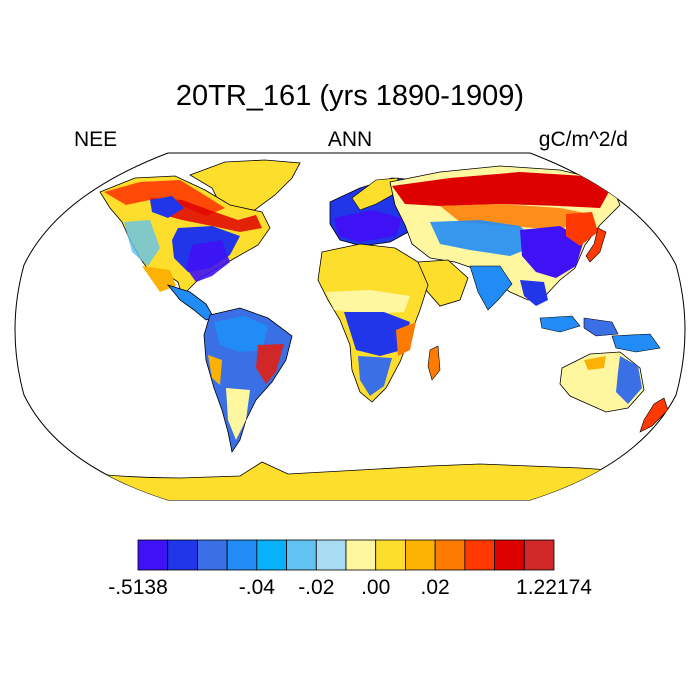 This screenshot has width=700, height=700. Describe the element at coordinates (596, 245) in the screenshot. I see `land-japan` at that location.